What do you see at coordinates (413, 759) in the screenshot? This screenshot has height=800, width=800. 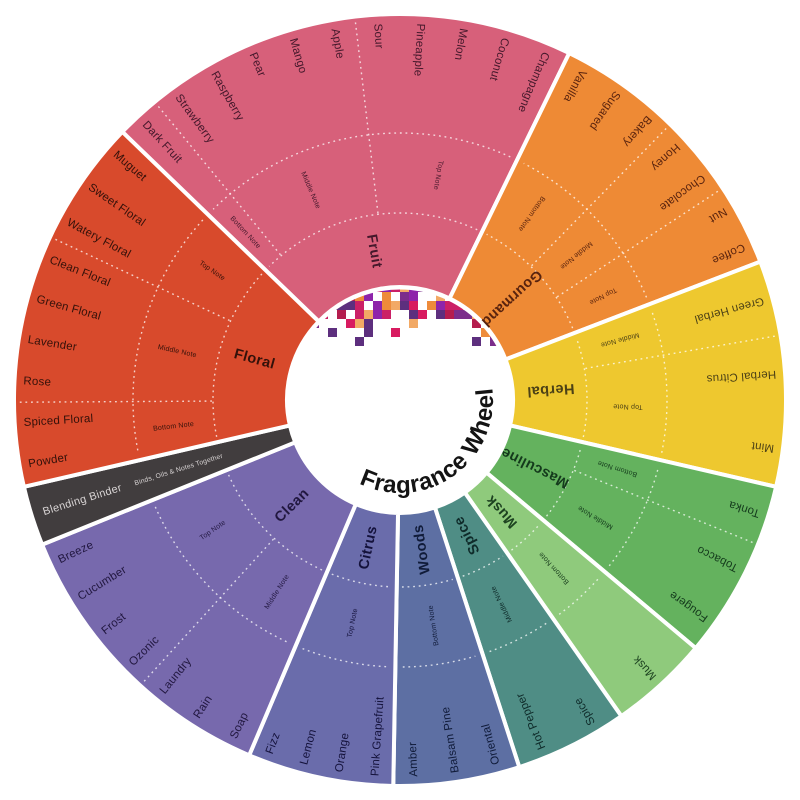 I see `item-amber: Amber` at bounding box center [413, 759].